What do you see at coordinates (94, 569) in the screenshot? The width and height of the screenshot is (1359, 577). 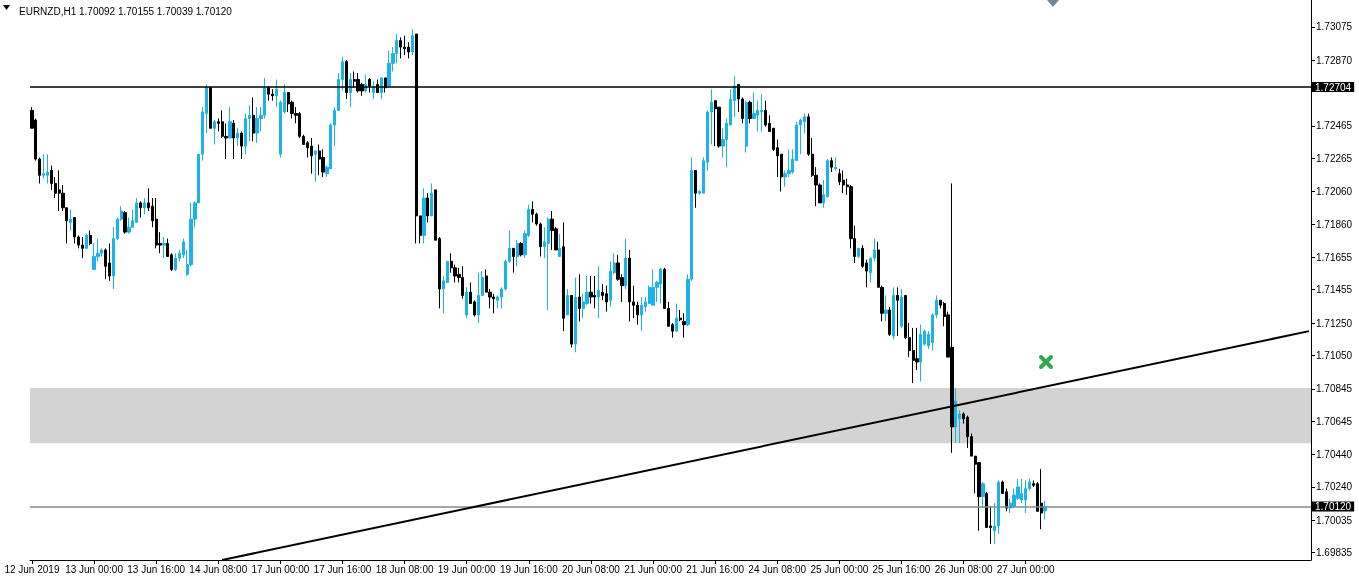 I see `x-tick-label: 13 Jun 00:00` at bounding box center [94, 569].